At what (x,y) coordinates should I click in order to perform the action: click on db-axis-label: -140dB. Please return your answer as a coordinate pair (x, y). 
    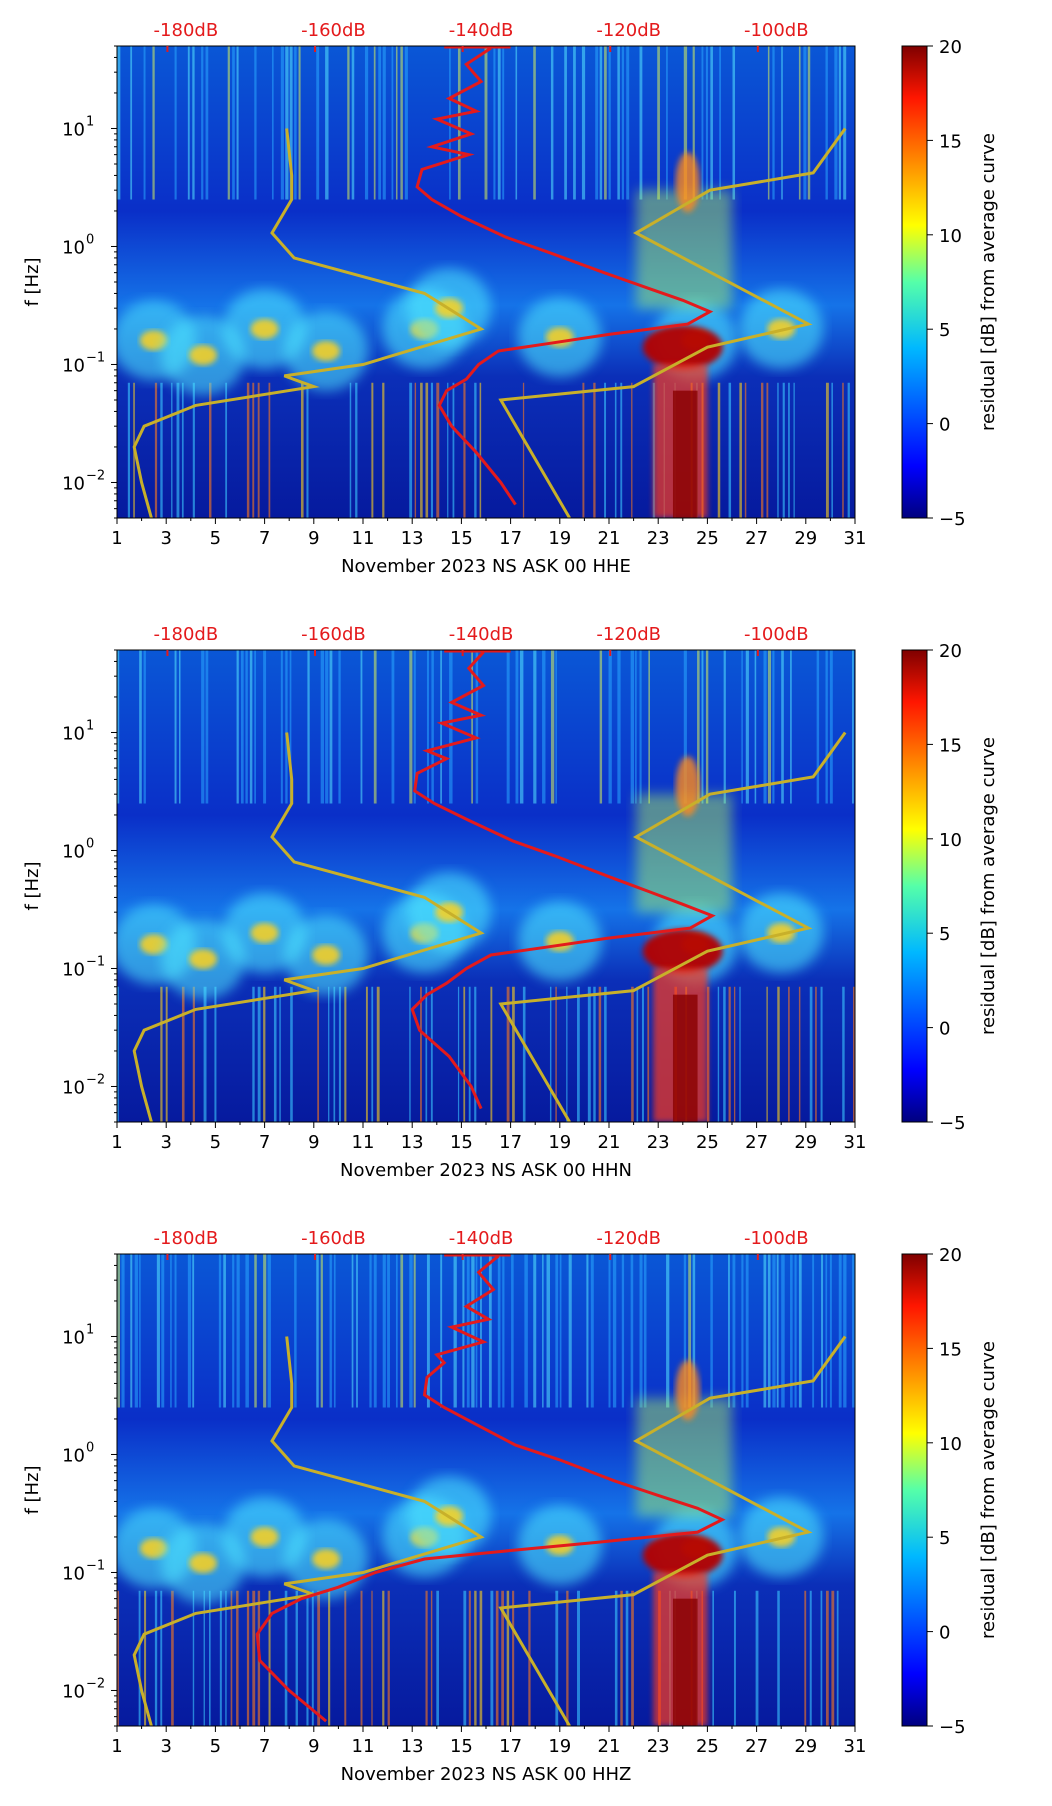
    Looking at the image, I should click on (481, 30).